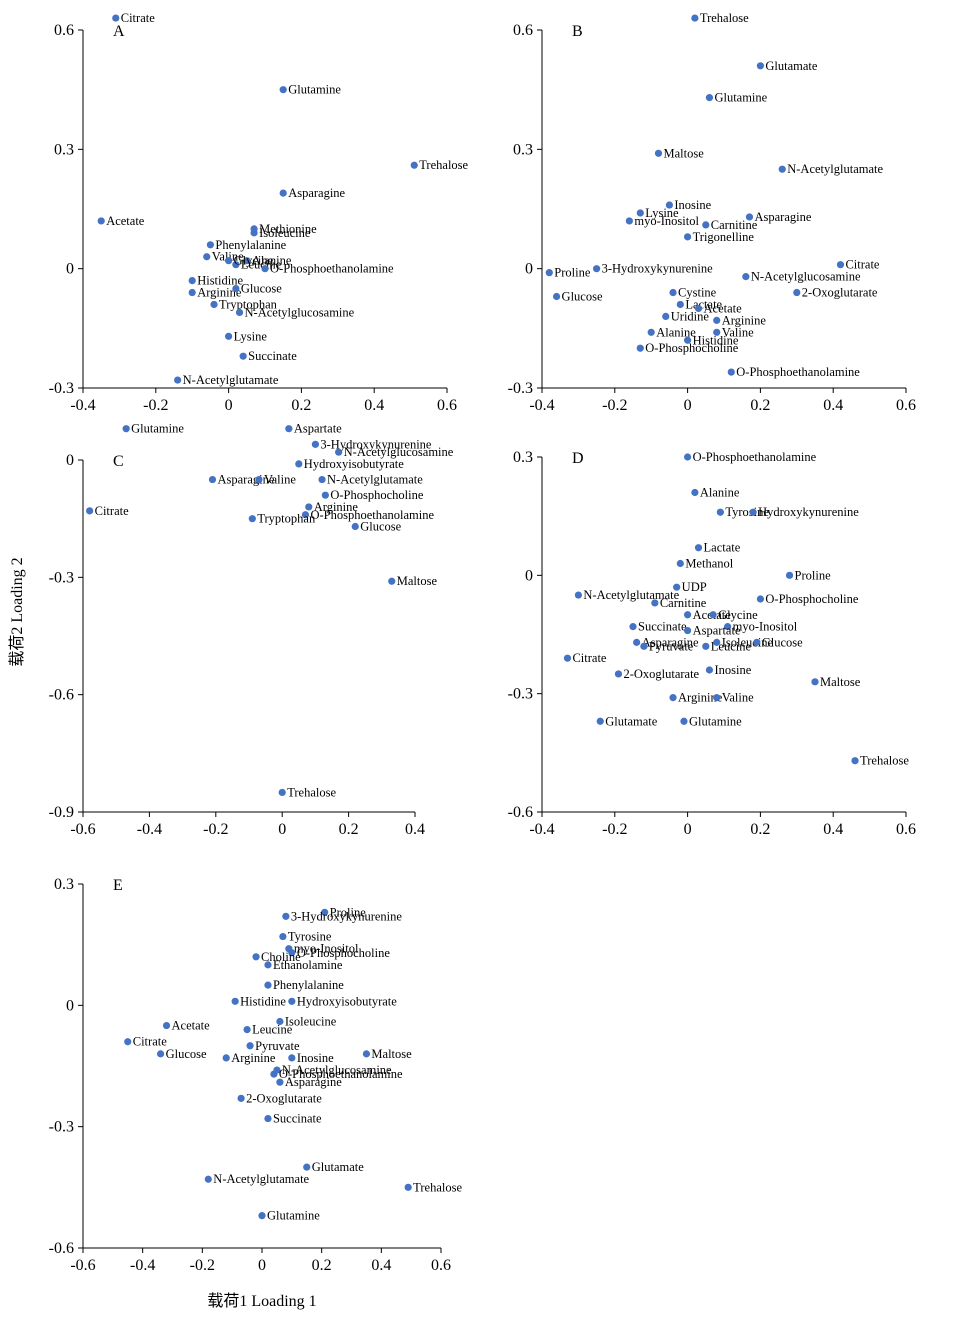  I want to click on point-label: Hydroxyisobutyrate, so click(347, 1001).